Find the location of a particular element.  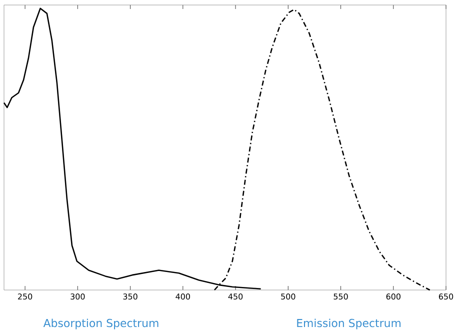

text: Absorption Spectrum is located at coordinates (100, 324).